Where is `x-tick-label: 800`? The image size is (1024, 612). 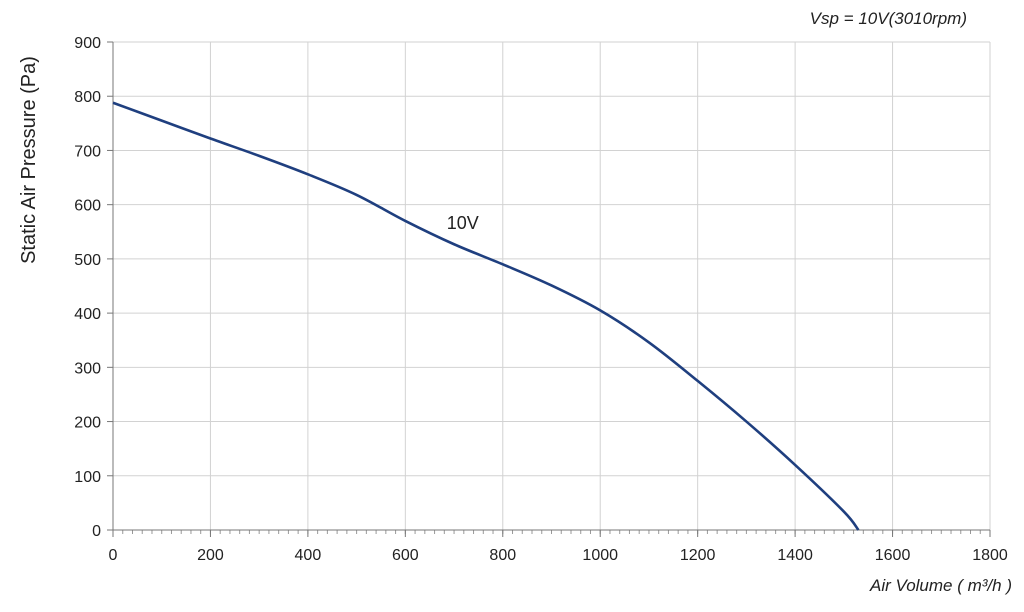 x-tick-label: 800 is located at coordinates (502, 555).